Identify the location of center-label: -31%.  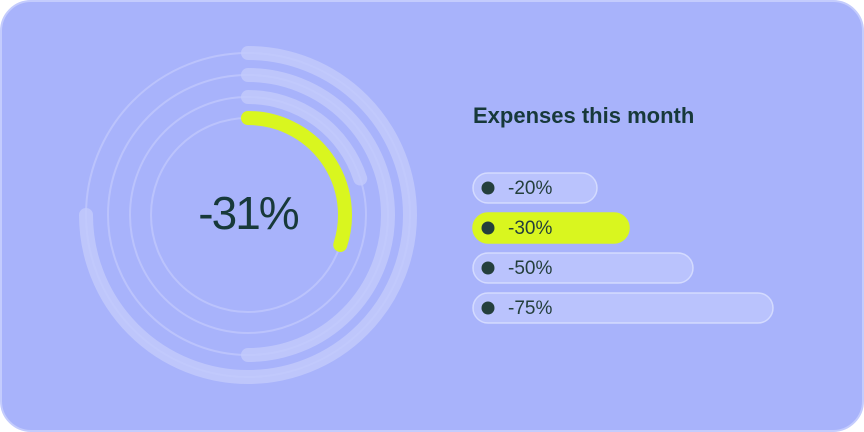
(248, 213).